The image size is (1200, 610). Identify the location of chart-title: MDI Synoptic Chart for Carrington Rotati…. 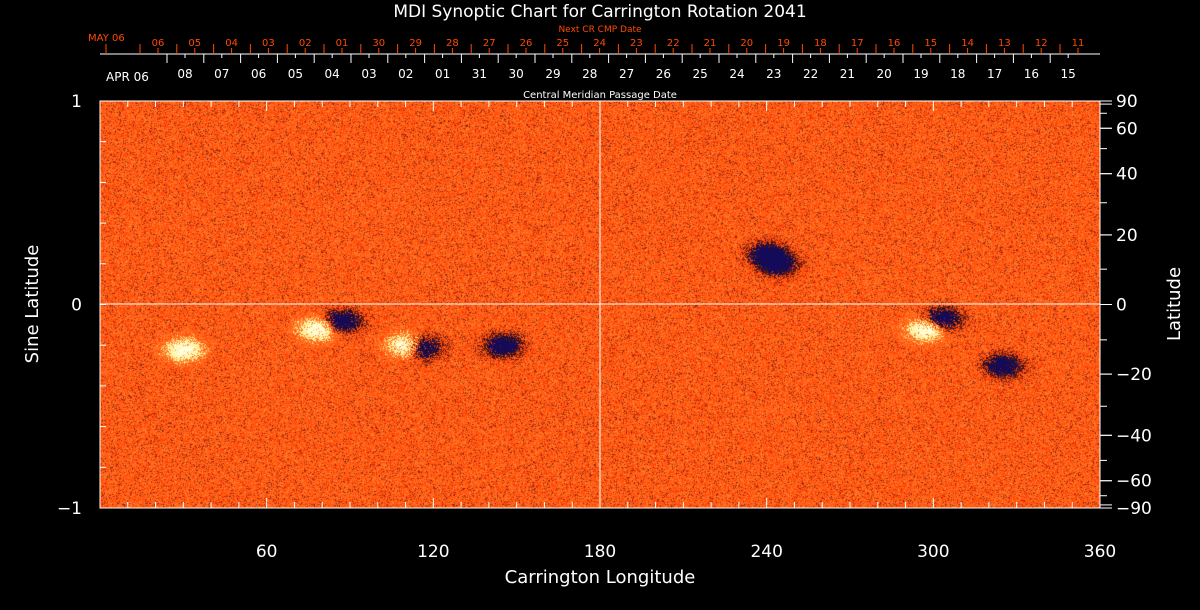
(599, 12).